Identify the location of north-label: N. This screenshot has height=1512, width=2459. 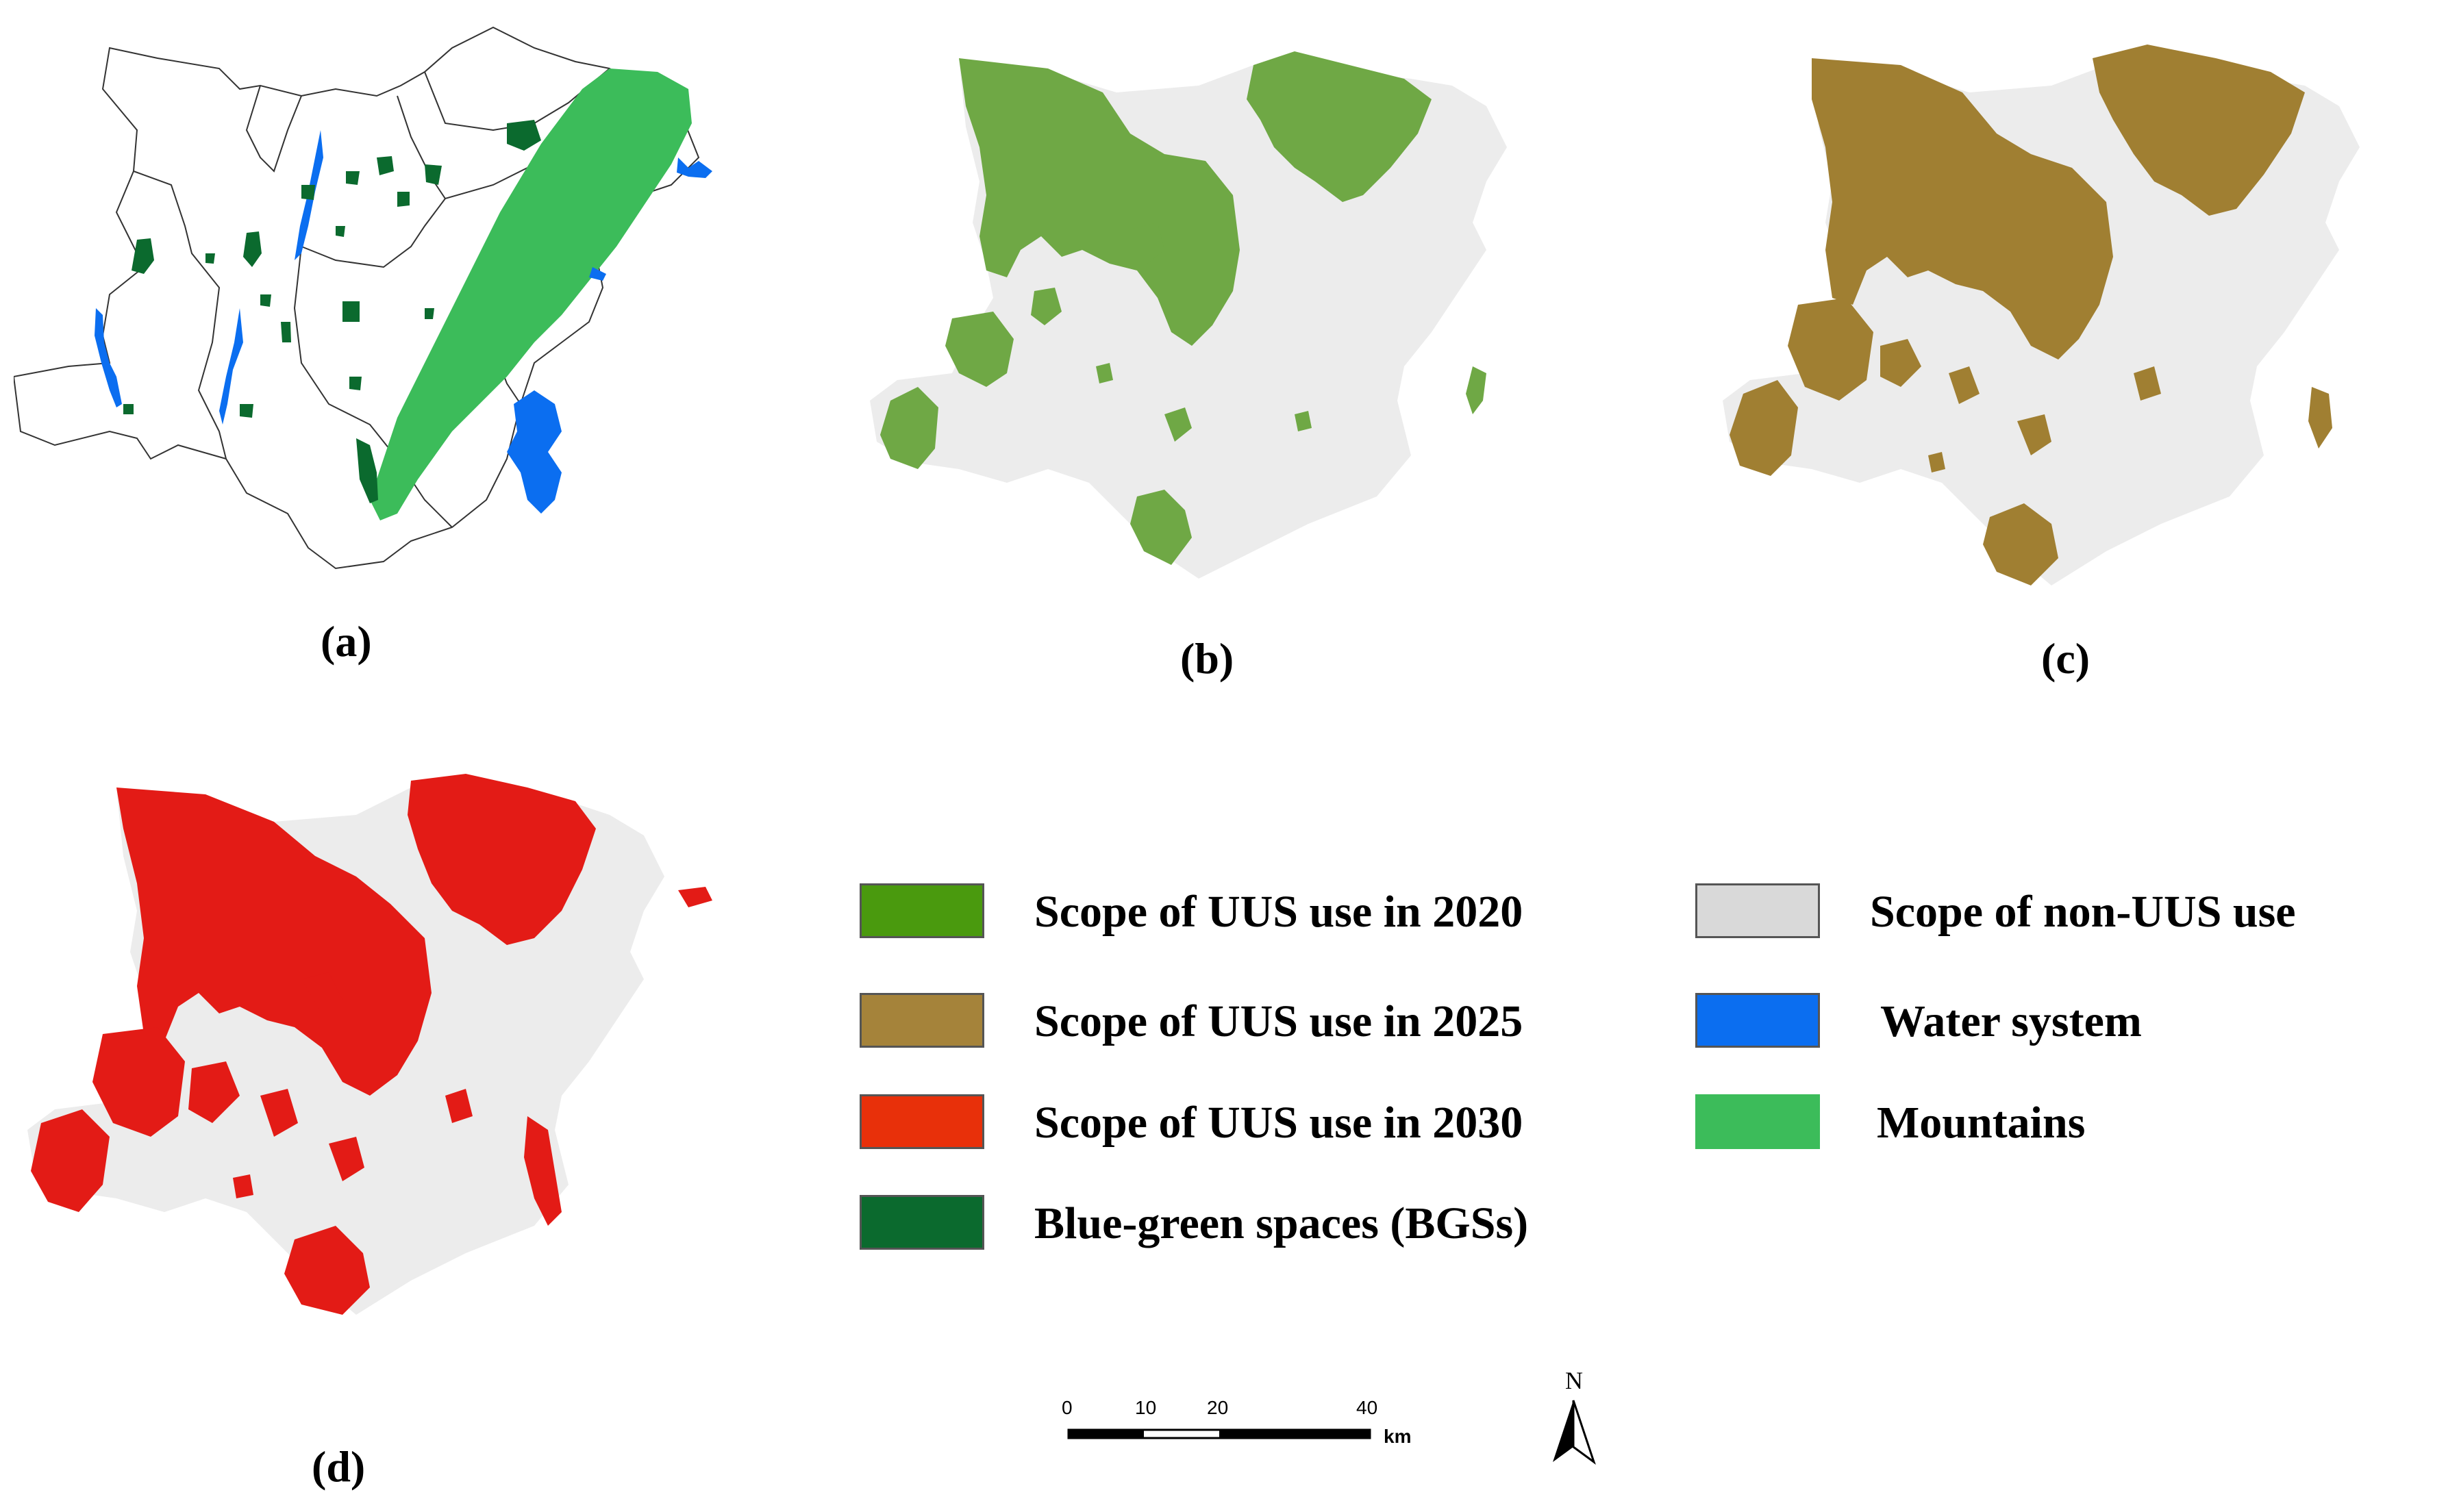
(1574, 1380).